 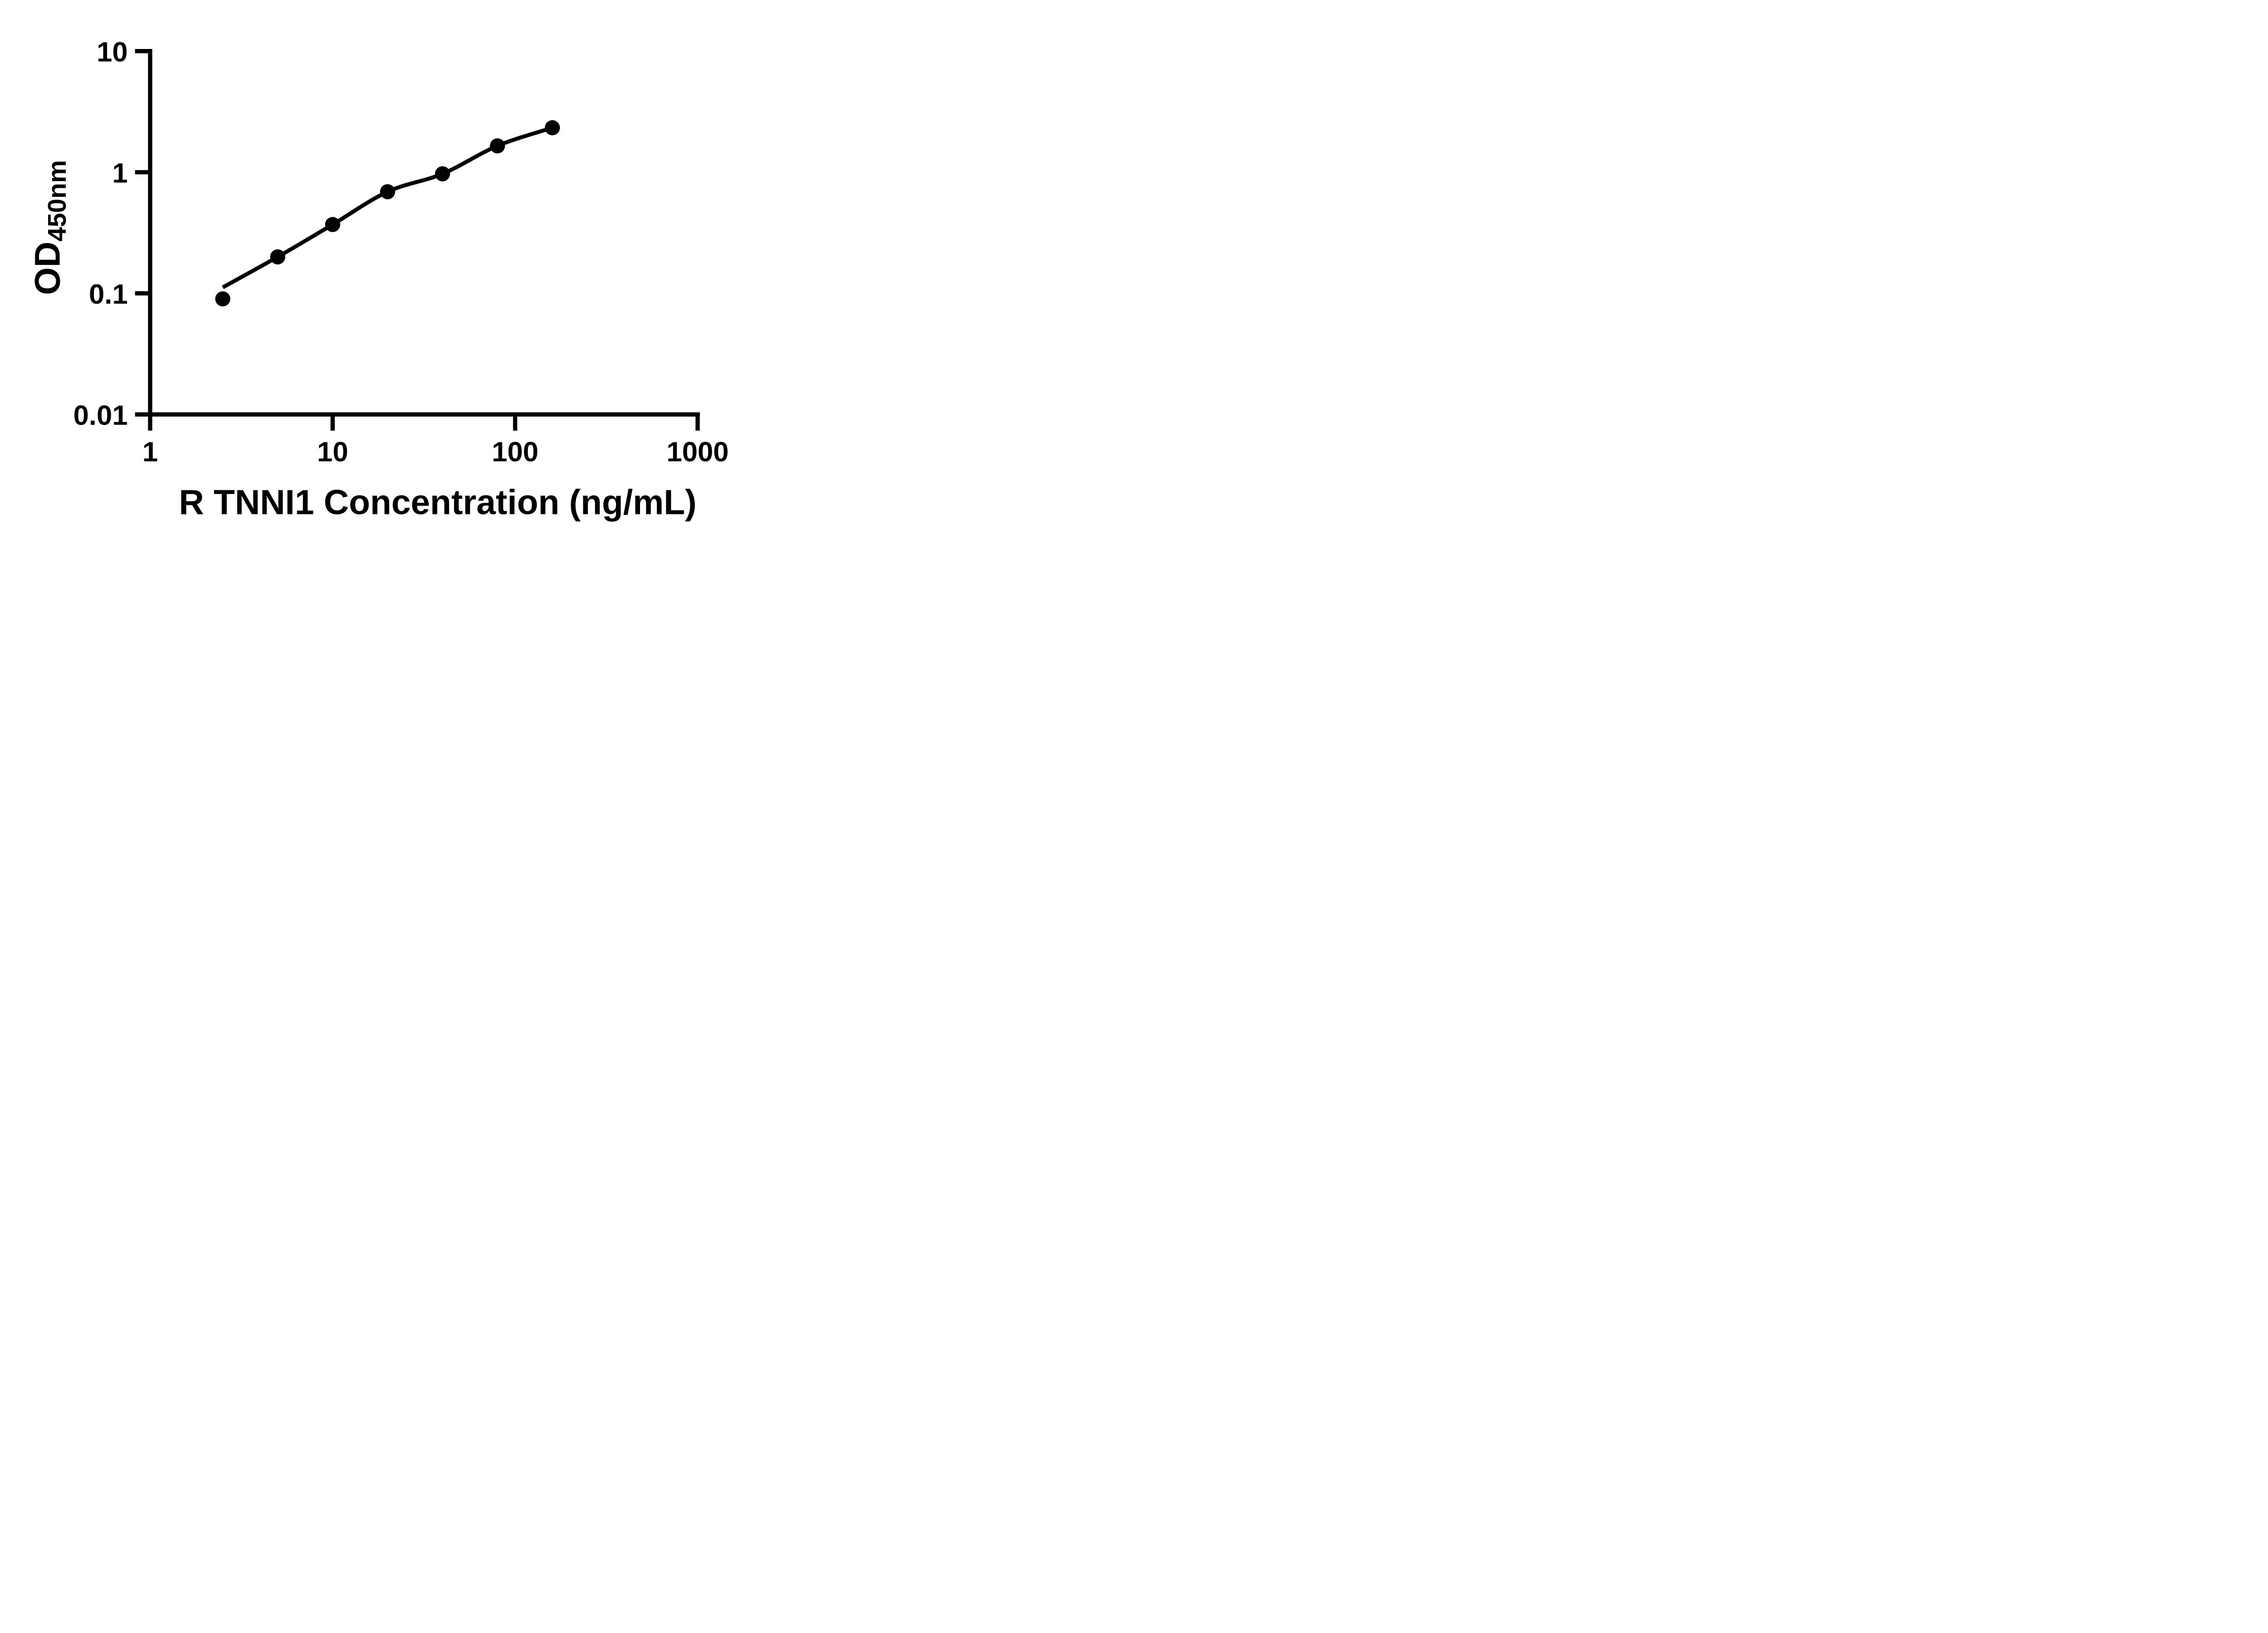 What do you see at coordinates (515, 452) in the screenshot?
I see `x-tick-label: 100` at bounding box center [515, 452].